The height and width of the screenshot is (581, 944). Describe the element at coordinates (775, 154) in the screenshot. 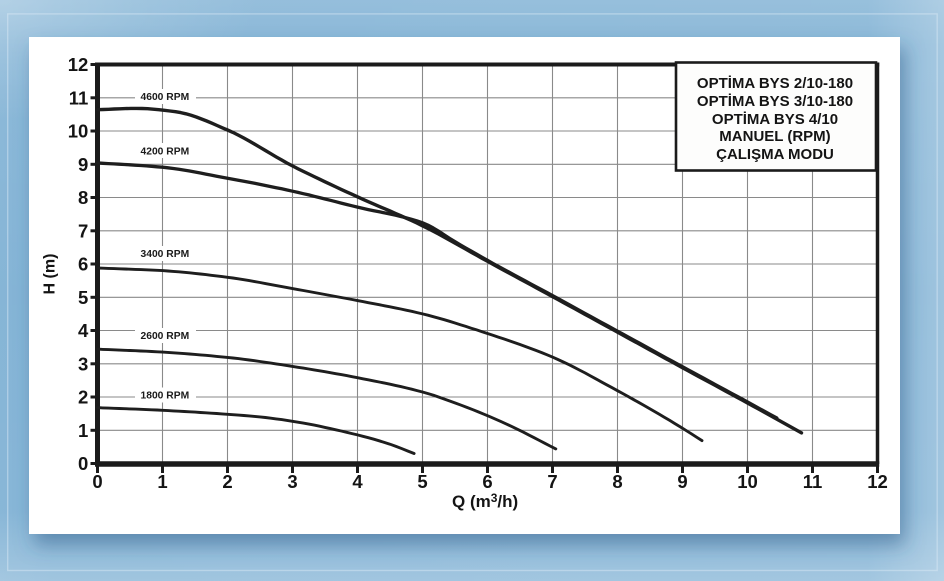

I see `svg-text: ÇALIŞMA MODU` at that location.